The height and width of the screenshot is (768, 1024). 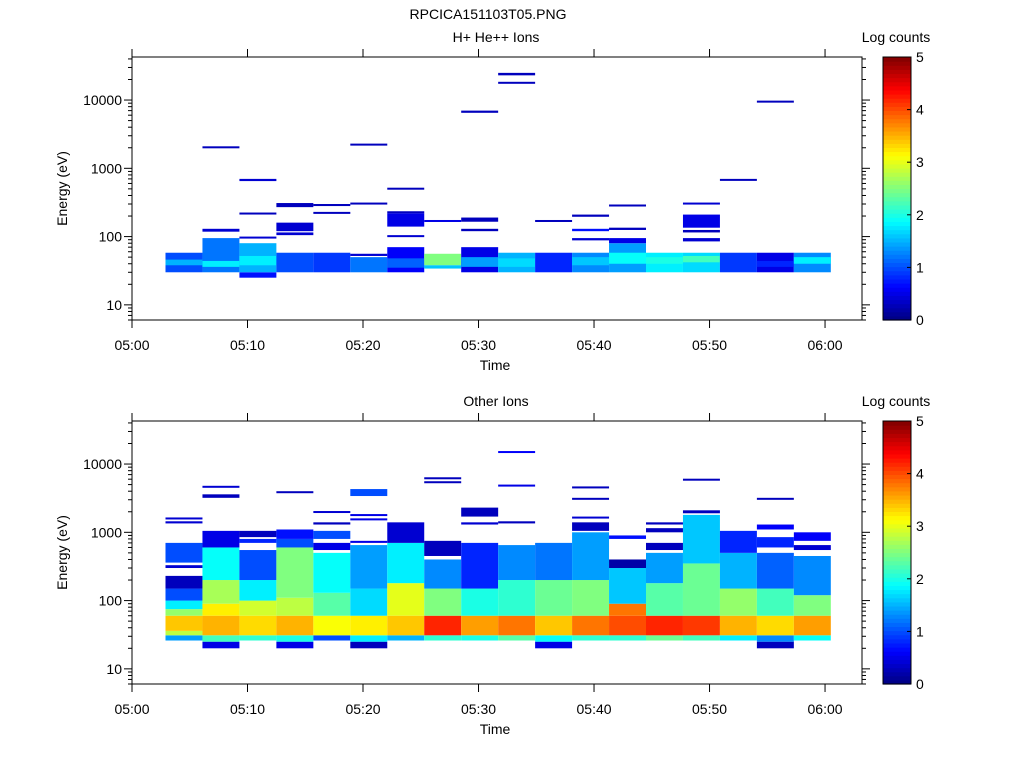 What do you see at coordinates (920, 320) in the screenshot?
I see `colorbar-tick-label: 0` at bounding box center [920, 320].